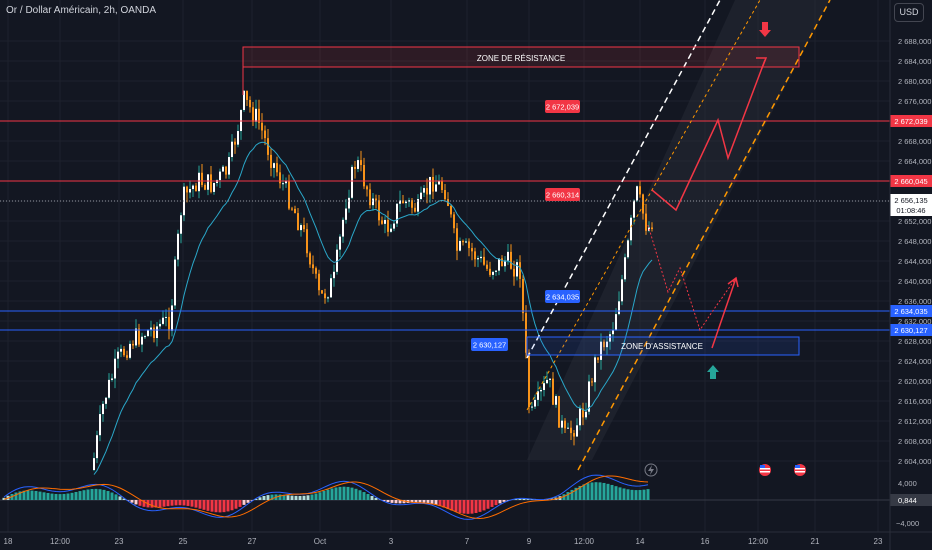 The width and height of the screenshot is (932, 550). What do you see at coordinates (911, 266) in the screenshot?
I see `price-axis` at bounding box center [911, 266].